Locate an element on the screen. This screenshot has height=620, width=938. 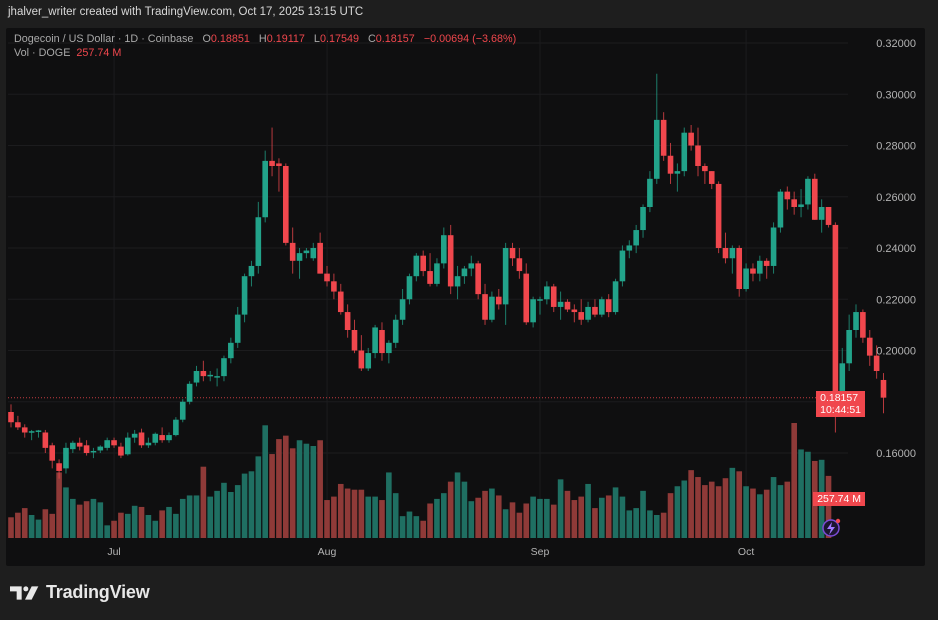
y-axis-label: 0.28000 is located at coordinates (896, 147).